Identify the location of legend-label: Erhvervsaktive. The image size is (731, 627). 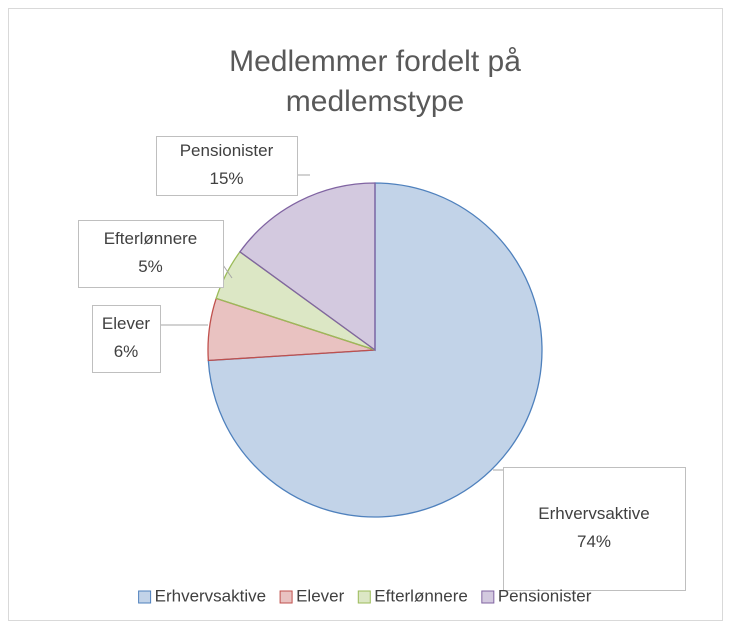
(210, 595).